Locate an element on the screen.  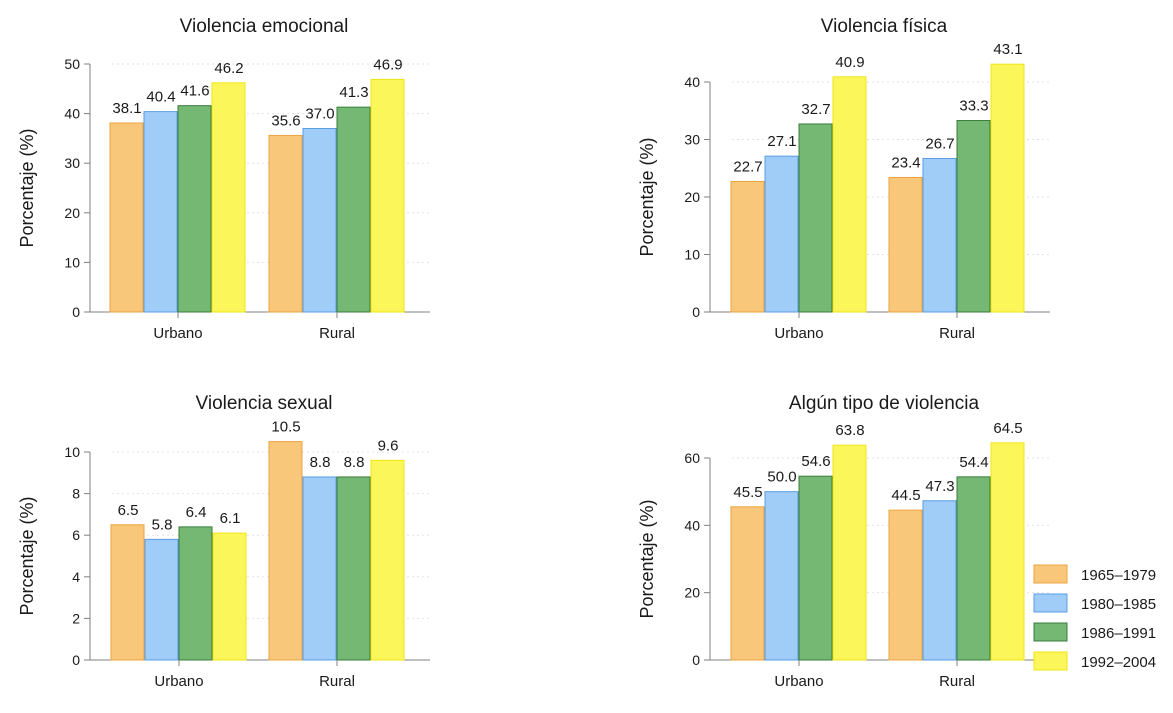
data-label: 35.6 is located at coordinates (285, 120).